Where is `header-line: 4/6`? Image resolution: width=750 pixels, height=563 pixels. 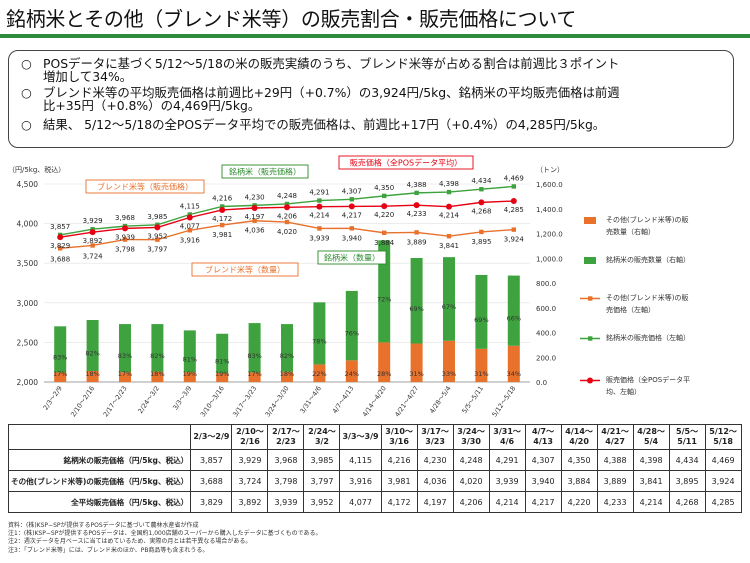
header-line: 4/6 is located at coordinates (507, 441).